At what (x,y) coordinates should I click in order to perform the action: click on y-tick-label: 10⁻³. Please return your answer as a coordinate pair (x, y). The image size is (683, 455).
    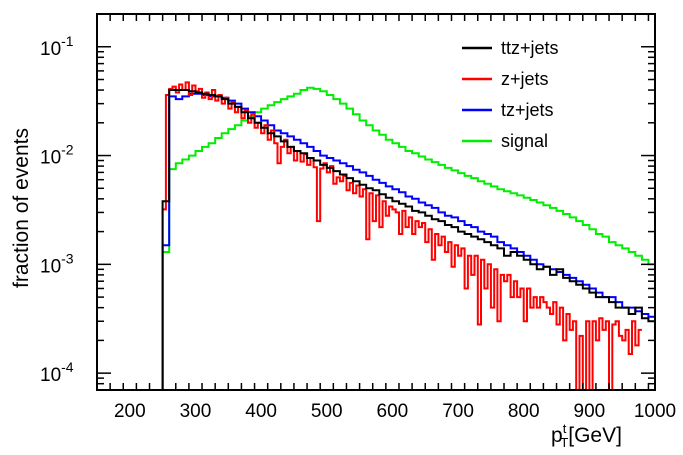
    Looking at the image, I should click on (57, 263).